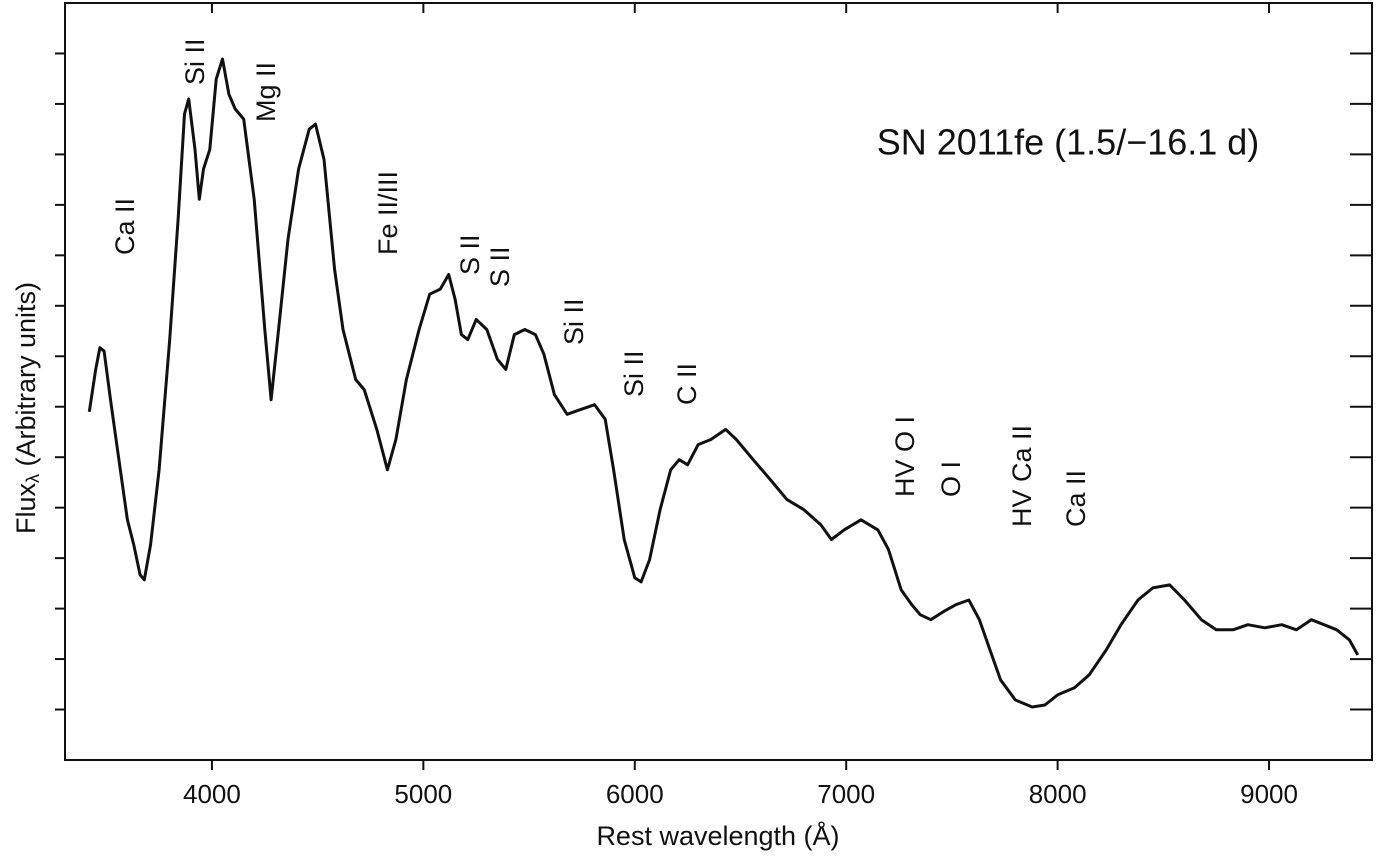 The height and width of the screenshot is (859, 1379). What do you see at coordinates (635, 794) in the screenshot?
I see `x-tick-label: 6000` at bounding box center [635, 794].